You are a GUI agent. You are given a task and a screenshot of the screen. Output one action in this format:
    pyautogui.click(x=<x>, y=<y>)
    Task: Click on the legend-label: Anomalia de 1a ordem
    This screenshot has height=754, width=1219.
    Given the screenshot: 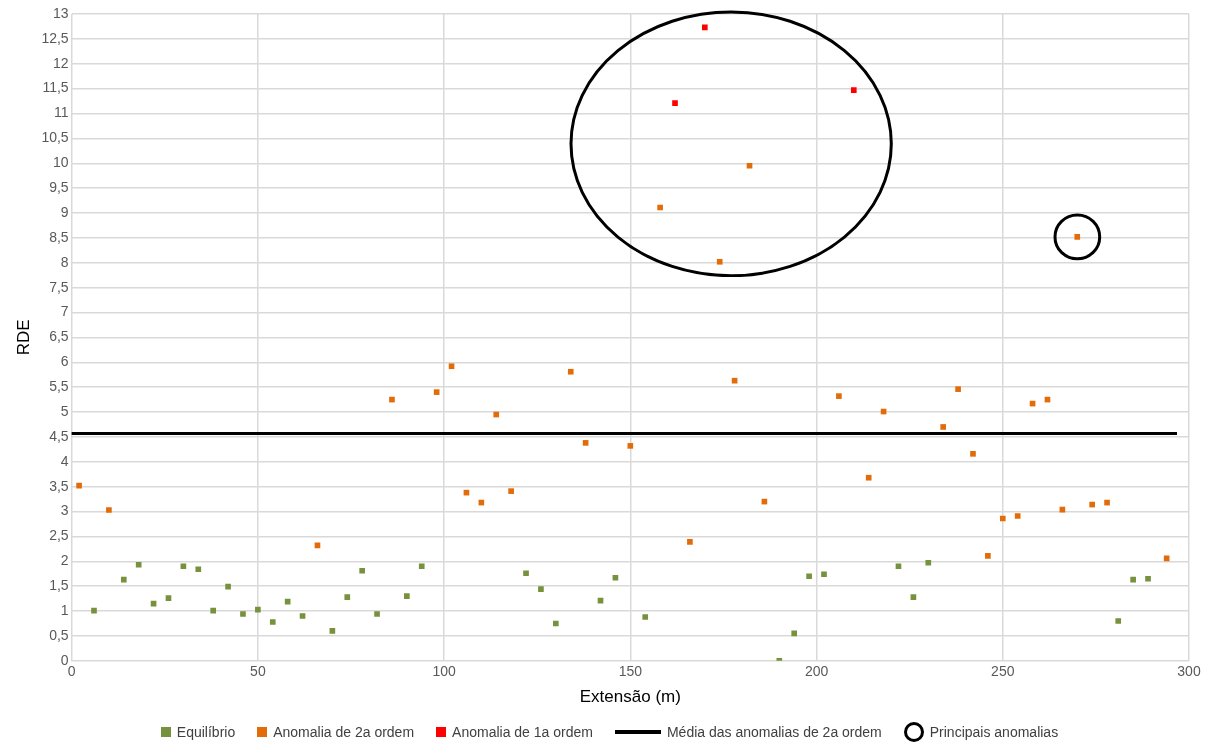 What is the action you would take?
    pyautogui.click(x=522, y=732)
    